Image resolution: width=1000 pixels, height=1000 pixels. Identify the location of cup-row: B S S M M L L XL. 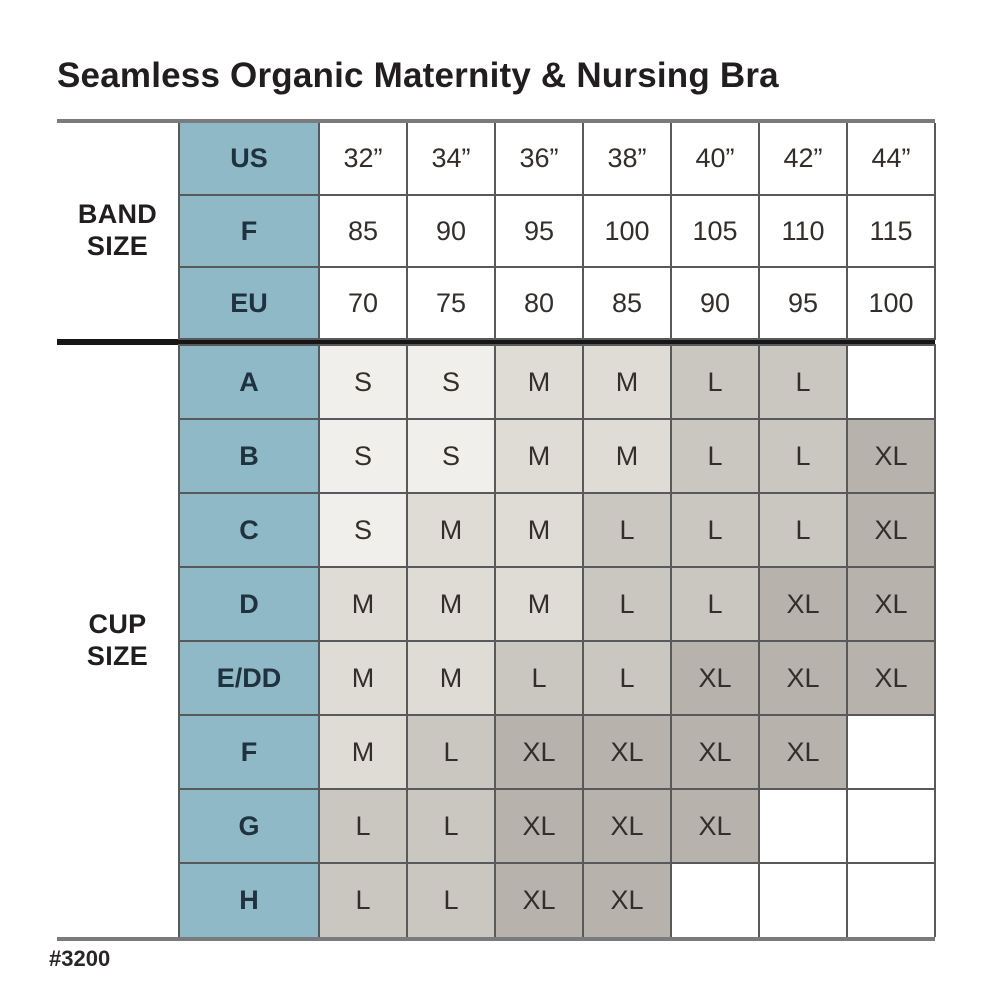
(496, 456).